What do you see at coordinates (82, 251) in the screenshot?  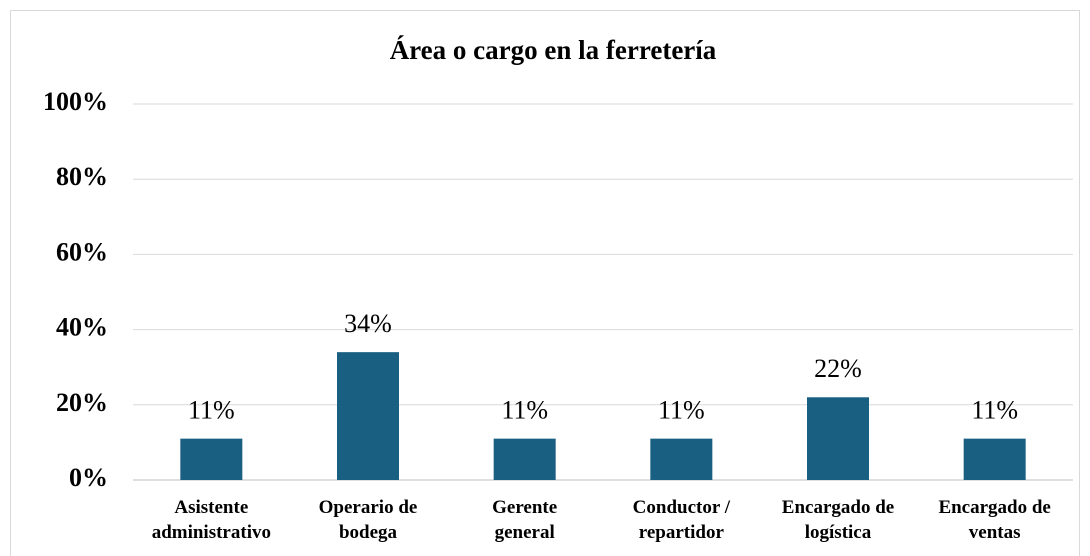 I see `y-tick-label: 60%` at bounding box center [82, 251].